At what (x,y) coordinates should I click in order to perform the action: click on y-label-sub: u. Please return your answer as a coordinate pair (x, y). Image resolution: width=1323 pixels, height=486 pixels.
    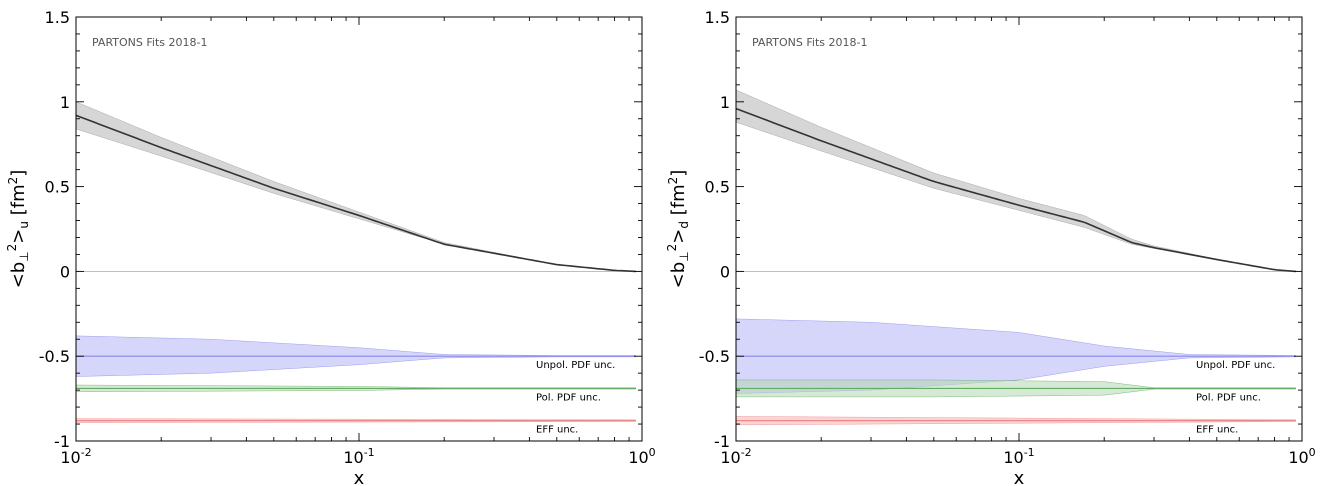
    Looking at the image, I should click on (24, 225).